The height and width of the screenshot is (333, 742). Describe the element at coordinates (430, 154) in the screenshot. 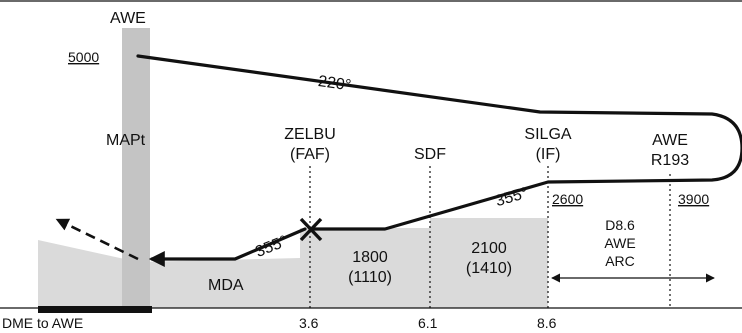

I see `sdf-label: SDF` at that location.